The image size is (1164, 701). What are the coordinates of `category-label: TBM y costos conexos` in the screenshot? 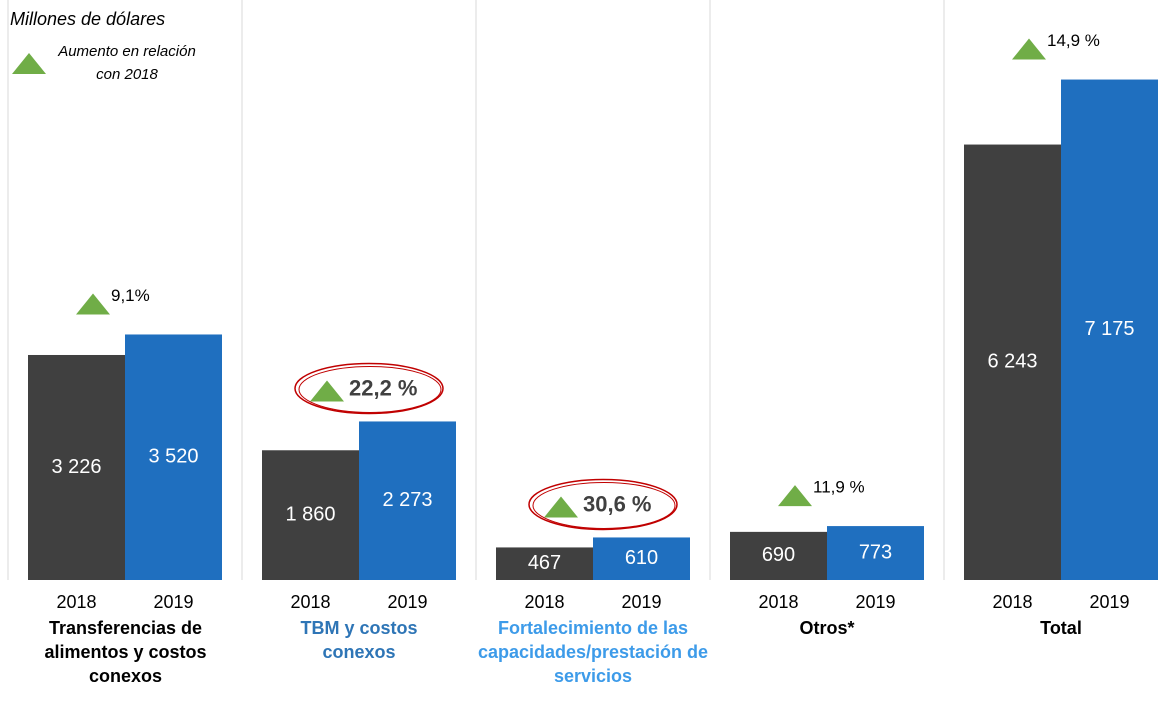 It's located at (359, 640).